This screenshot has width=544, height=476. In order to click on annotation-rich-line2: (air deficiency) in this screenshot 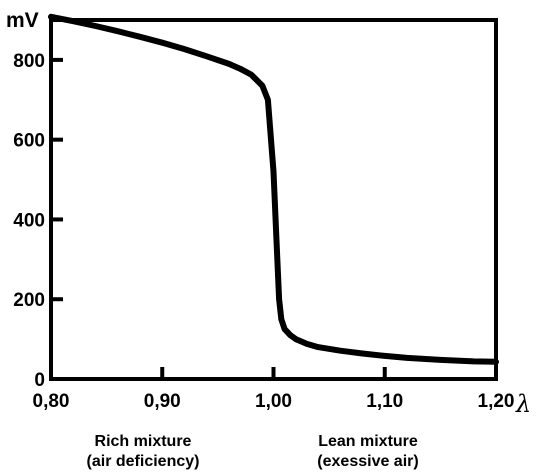, I will do `click(143, 461)`.